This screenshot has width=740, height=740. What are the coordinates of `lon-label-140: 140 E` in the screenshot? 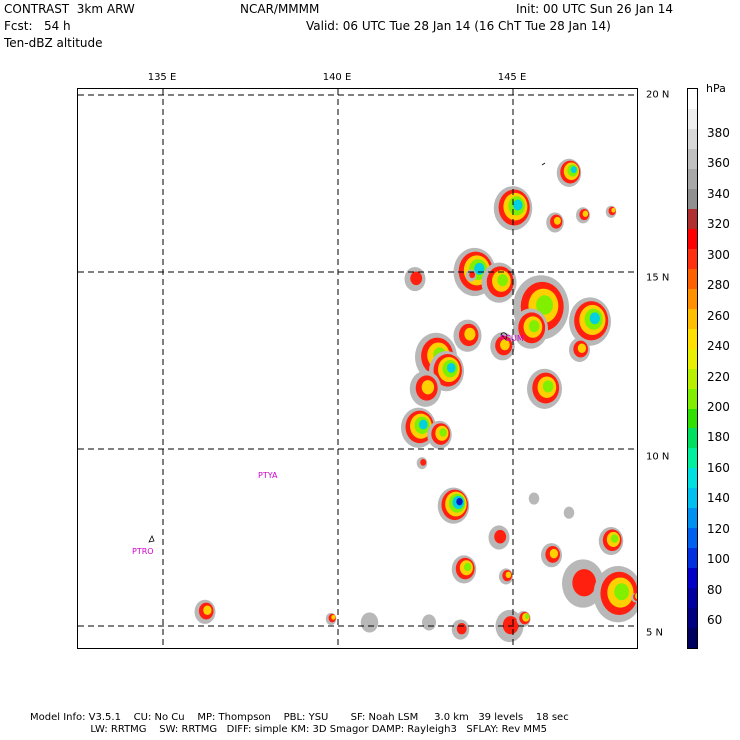 It's located at (337, 77).